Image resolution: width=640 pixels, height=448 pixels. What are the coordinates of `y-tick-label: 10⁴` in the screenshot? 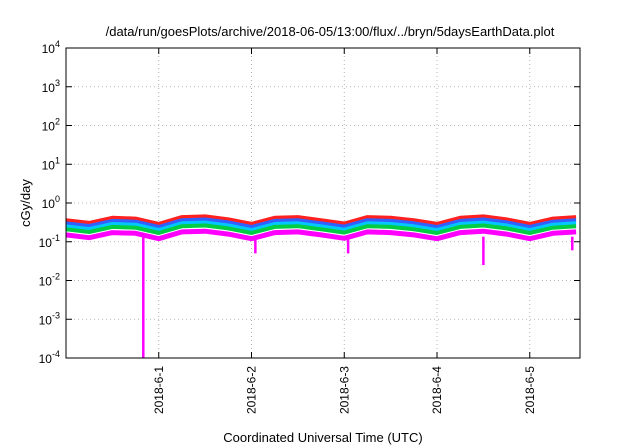 It's located at (51, 47).